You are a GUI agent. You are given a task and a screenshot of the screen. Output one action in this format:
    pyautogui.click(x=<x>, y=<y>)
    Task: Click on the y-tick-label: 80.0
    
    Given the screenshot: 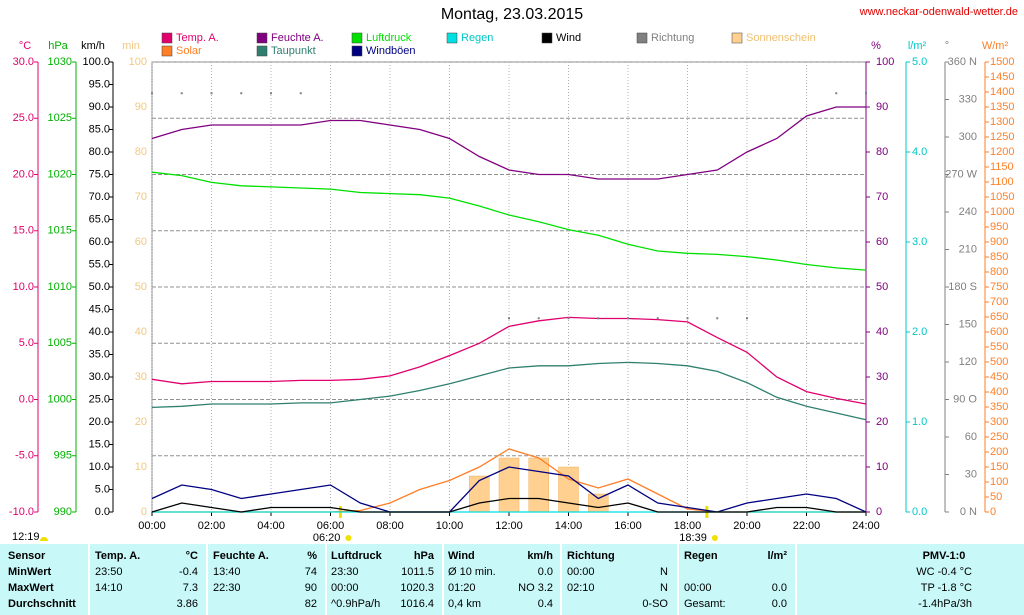 What is the action you would take?
    pyautogui.click(x=99, y=152)
    